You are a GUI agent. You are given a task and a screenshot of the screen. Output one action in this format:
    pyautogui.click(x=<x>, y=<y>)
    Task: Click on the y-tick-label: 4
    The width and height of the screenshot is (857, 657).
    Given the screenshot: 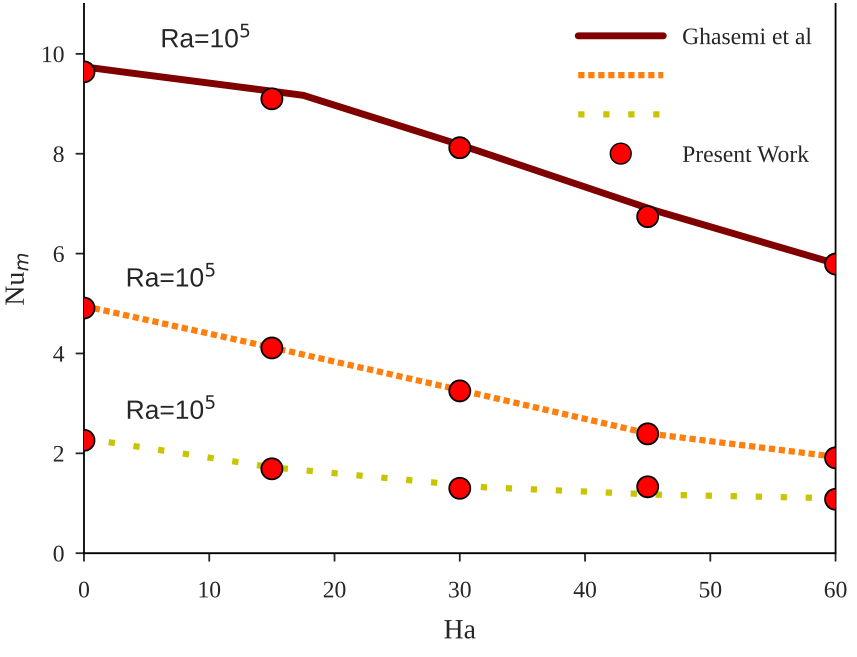 What is the action you would take?
    pyautogui.click(x=58, y=354)
    